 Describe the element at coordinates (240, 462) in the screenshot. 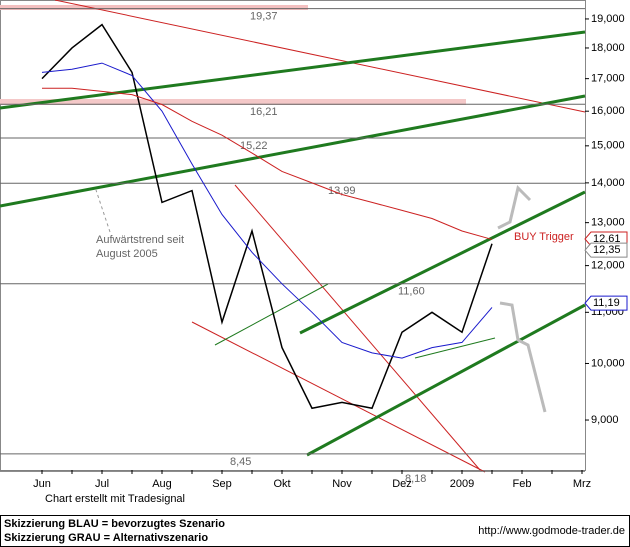

I see `level-label: 8,45` at that location.